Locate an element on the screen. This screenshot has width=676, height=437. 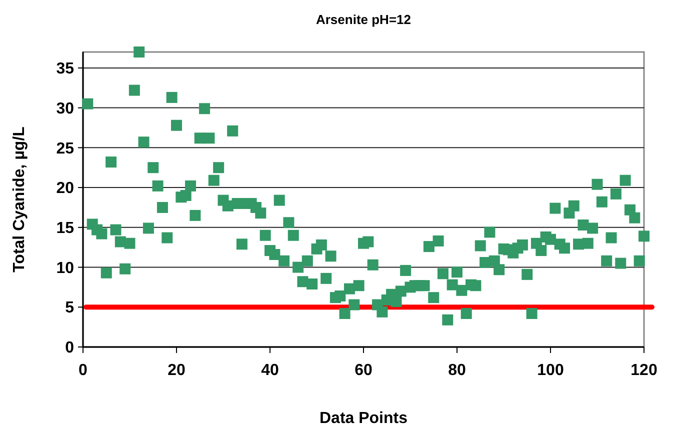
x-axis-title: Data Points is located at coordinates (363, 418).